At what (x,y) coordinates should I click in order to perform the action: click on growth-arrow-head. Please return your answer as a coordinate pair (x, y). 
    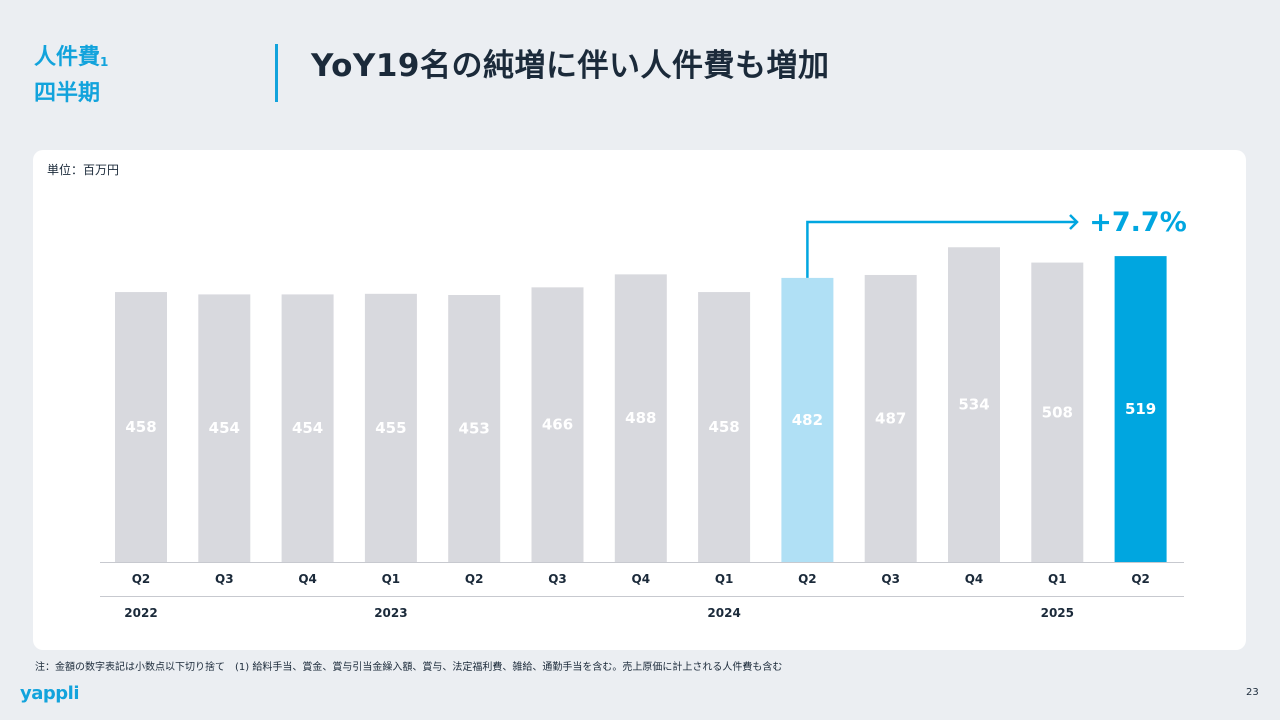
    Looking at the image, I should click on (1074, 222).